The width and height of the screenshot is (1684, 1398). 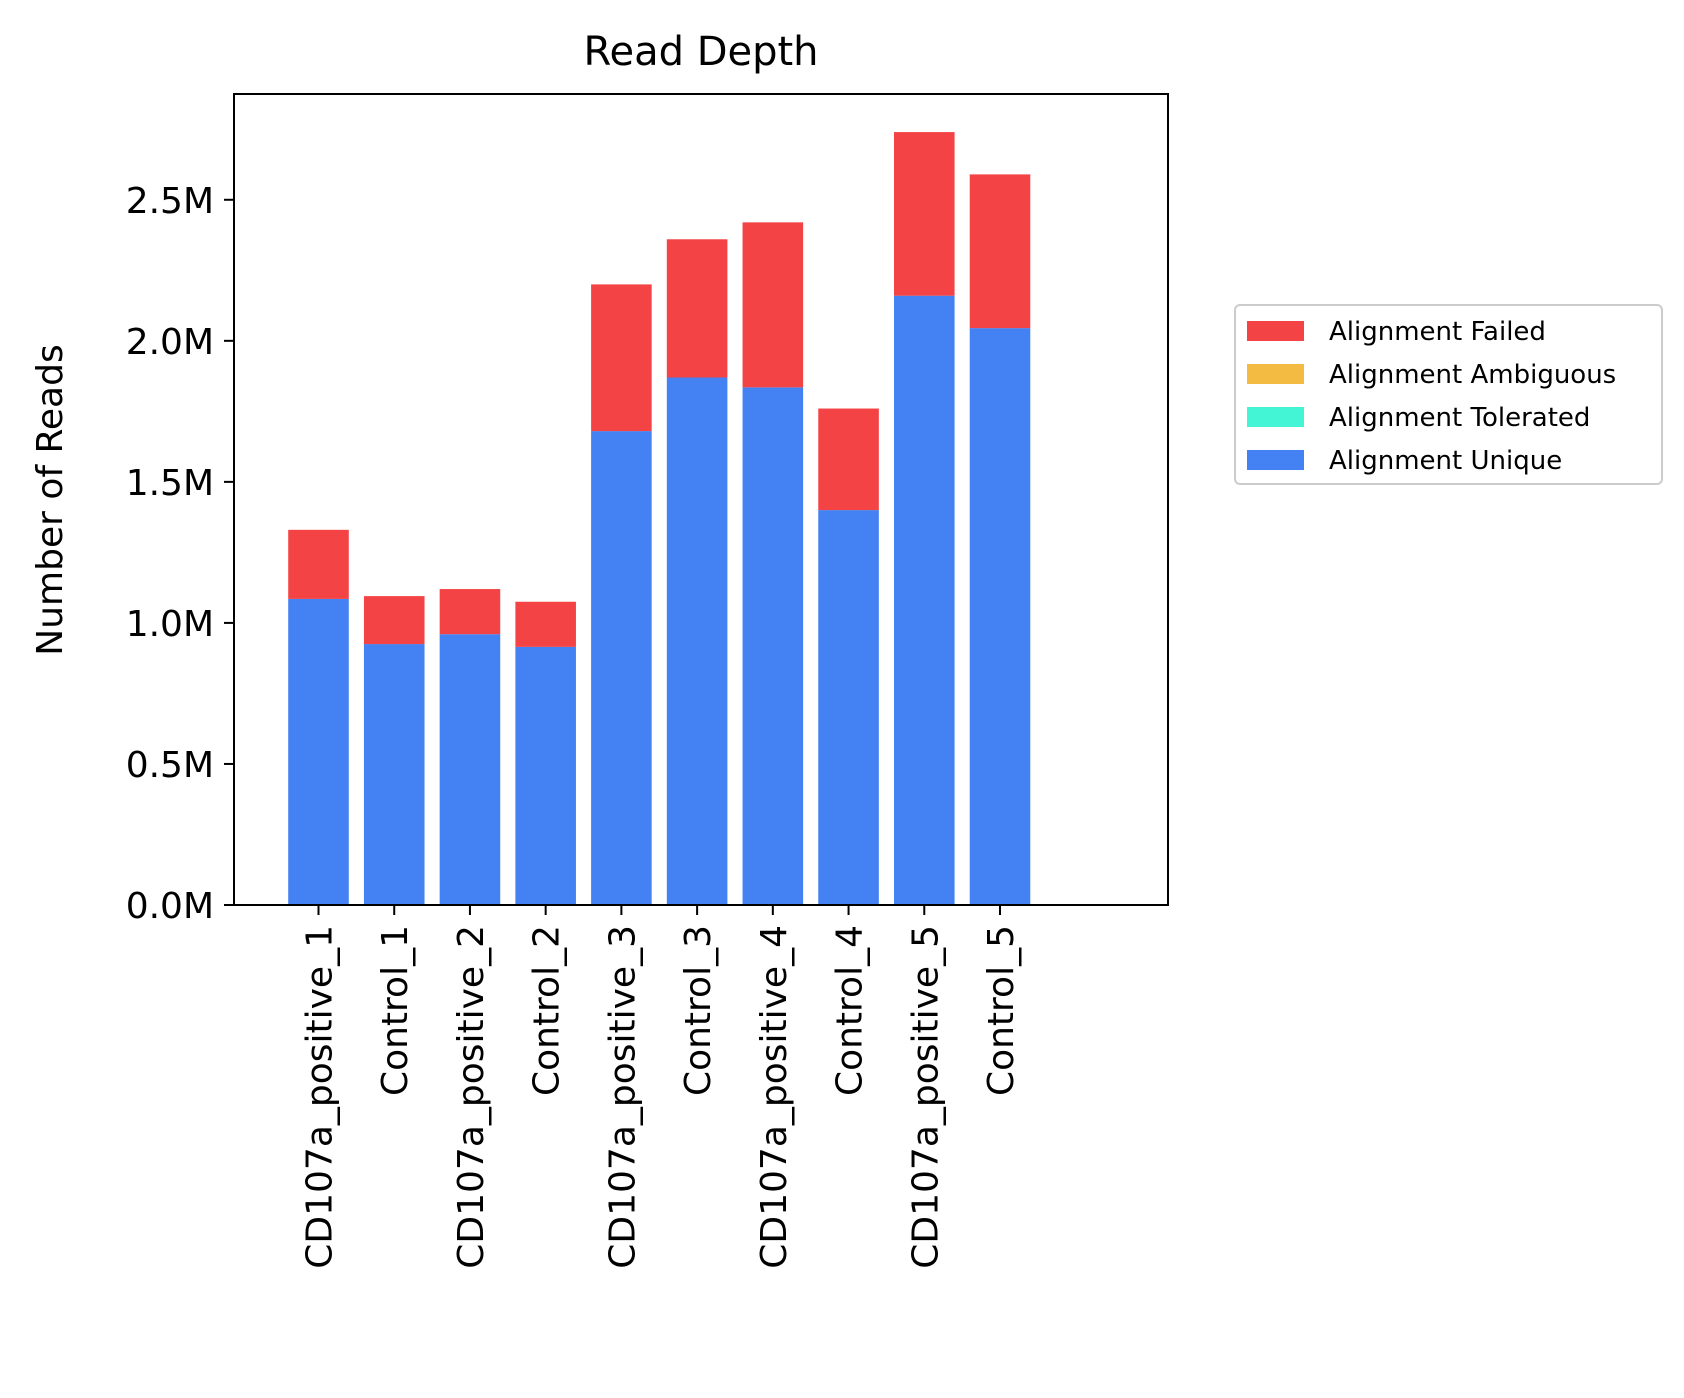 What do you see at coordinates (850, 1010) in the screenshot?
I see `x-tick-label: Control_4` at bounding box center [850, 1010].